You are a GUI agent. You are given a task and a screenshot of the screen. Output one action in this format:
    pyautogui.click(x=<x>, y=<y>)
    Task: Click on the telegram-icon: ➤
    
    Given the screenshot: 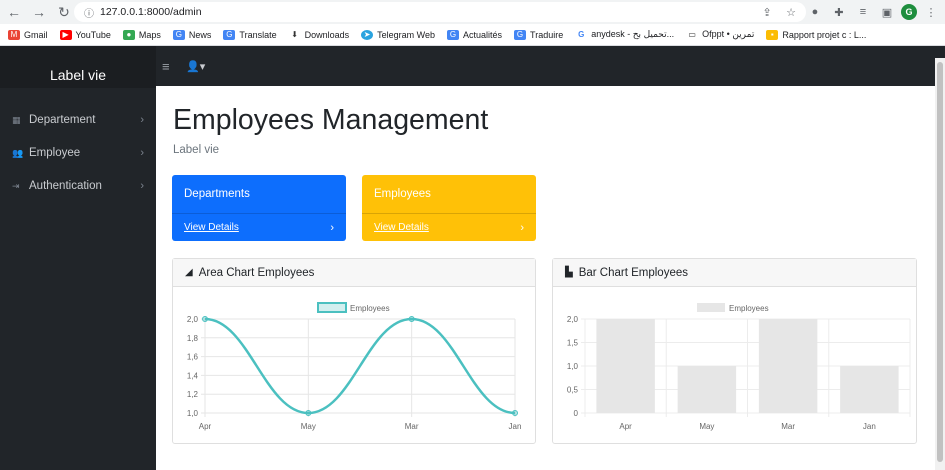 What is the action you would take?
    pyautogui.click(x=367, y=35)
    